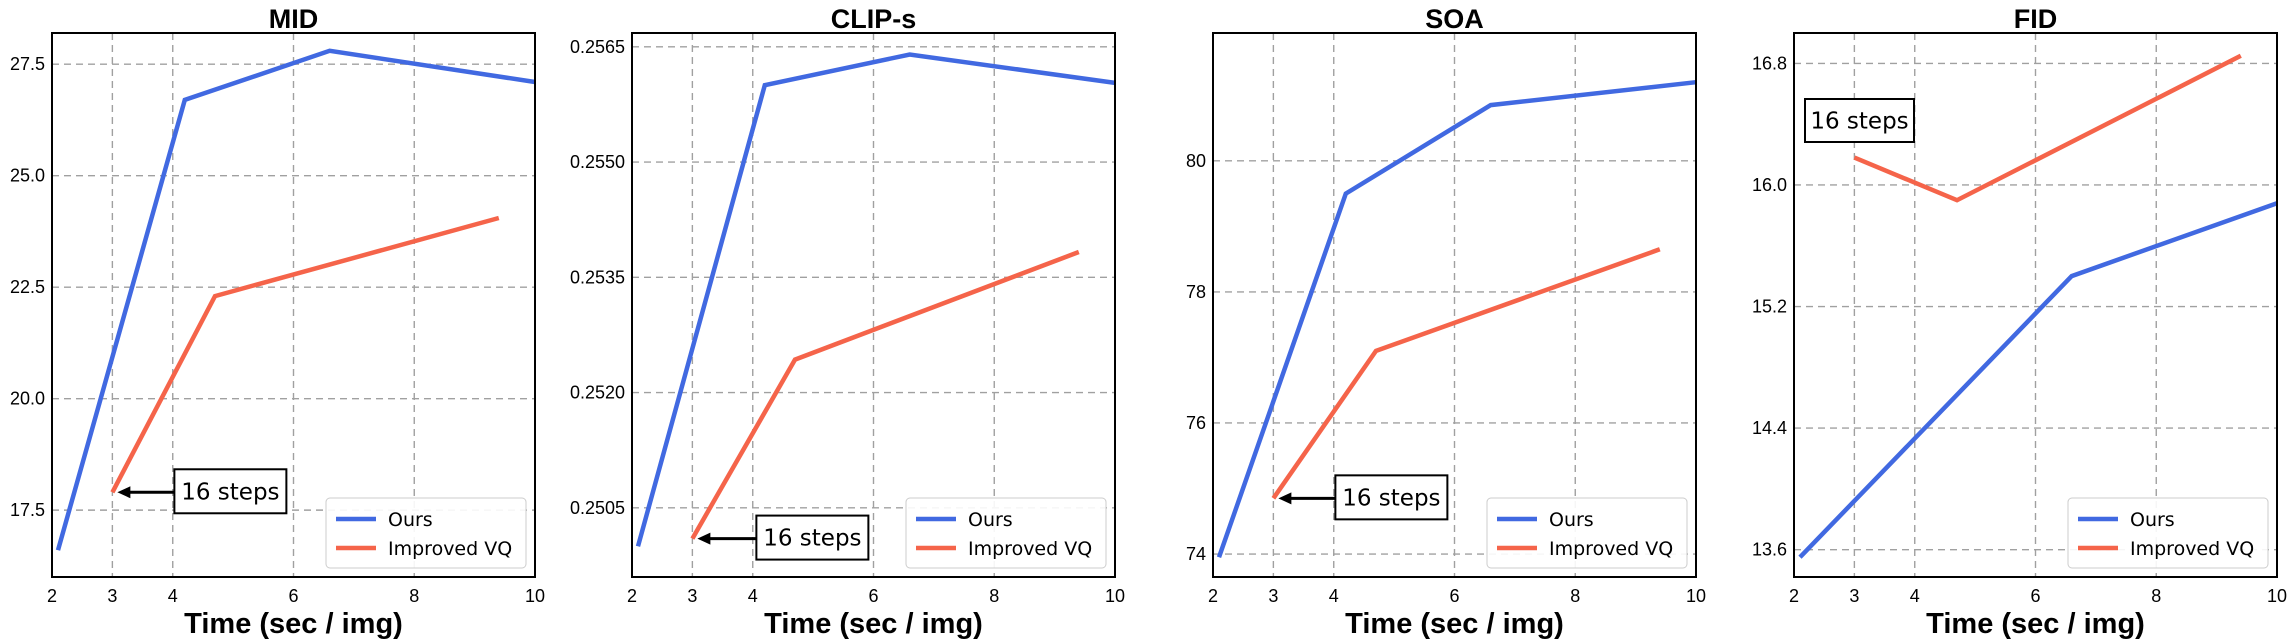 This screenshot has height=641, width=2291. I want to click on y-tick-label: 16.0, so click(1769, 185).